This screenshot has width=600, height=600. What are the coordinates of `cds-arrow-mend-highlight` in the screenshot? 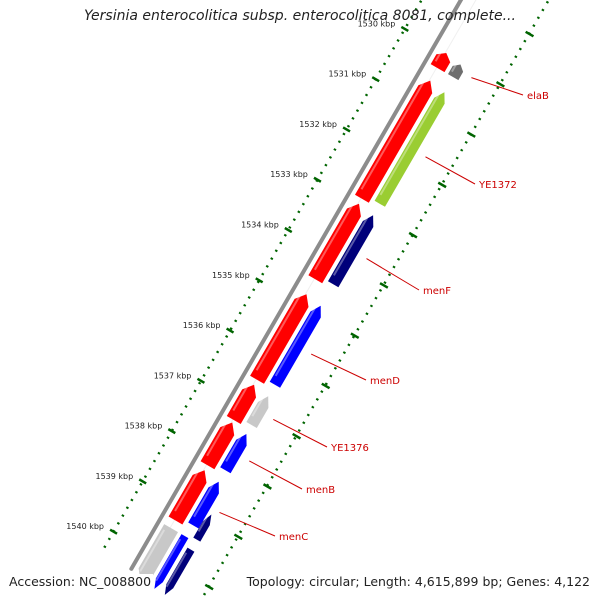 It's located at (278, 333).